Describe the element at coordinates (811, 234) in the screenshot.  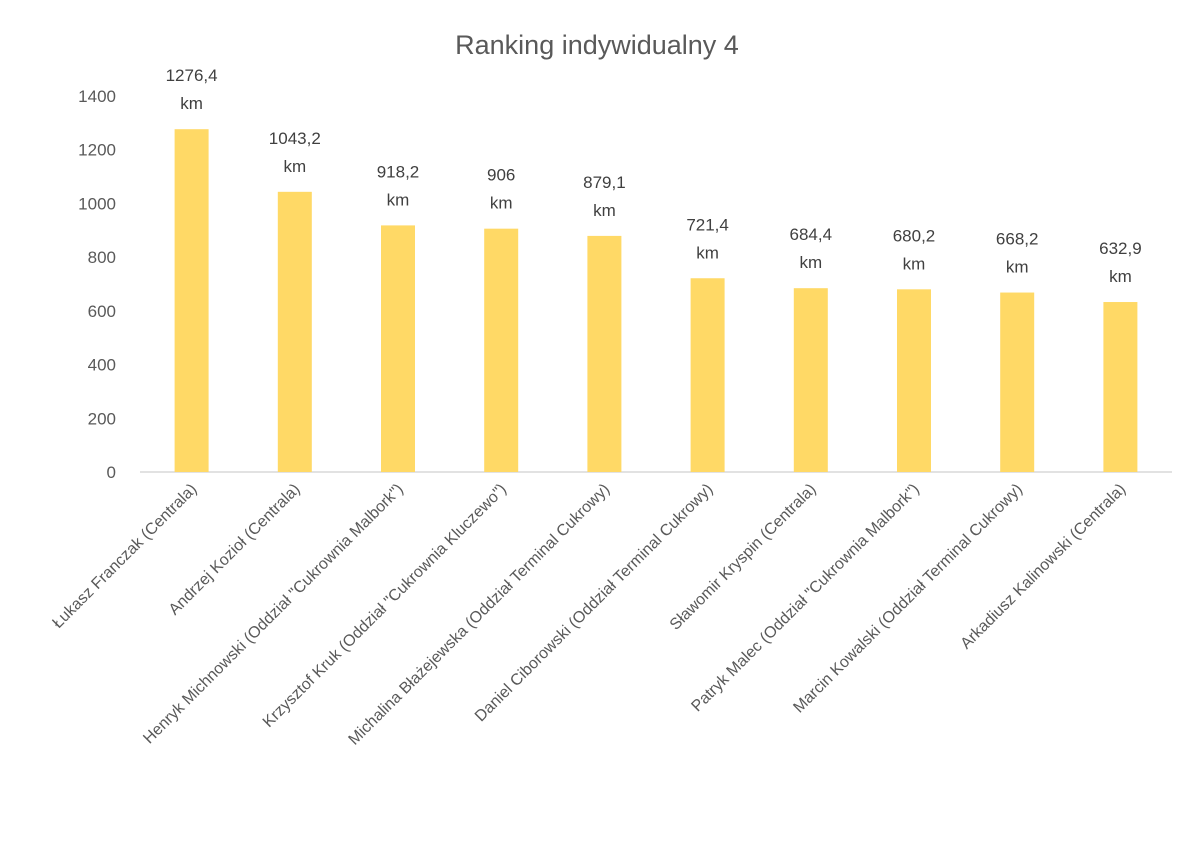
I see `data-label-value: 684,4` at that location.